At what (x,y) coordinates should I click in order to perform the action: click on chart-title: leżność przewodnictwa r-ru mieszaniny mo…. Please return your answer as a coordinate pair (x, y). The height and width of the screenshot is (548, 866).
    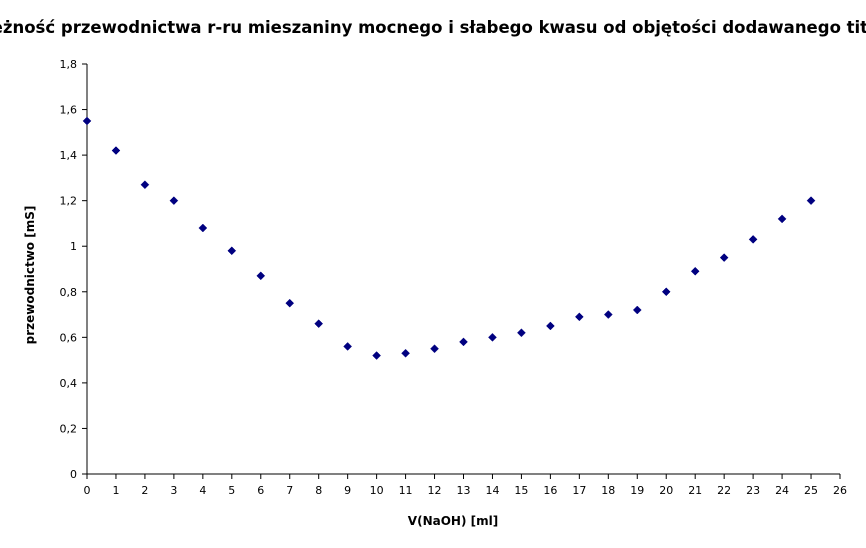
    Looking at the image, I should click on (433, 27).